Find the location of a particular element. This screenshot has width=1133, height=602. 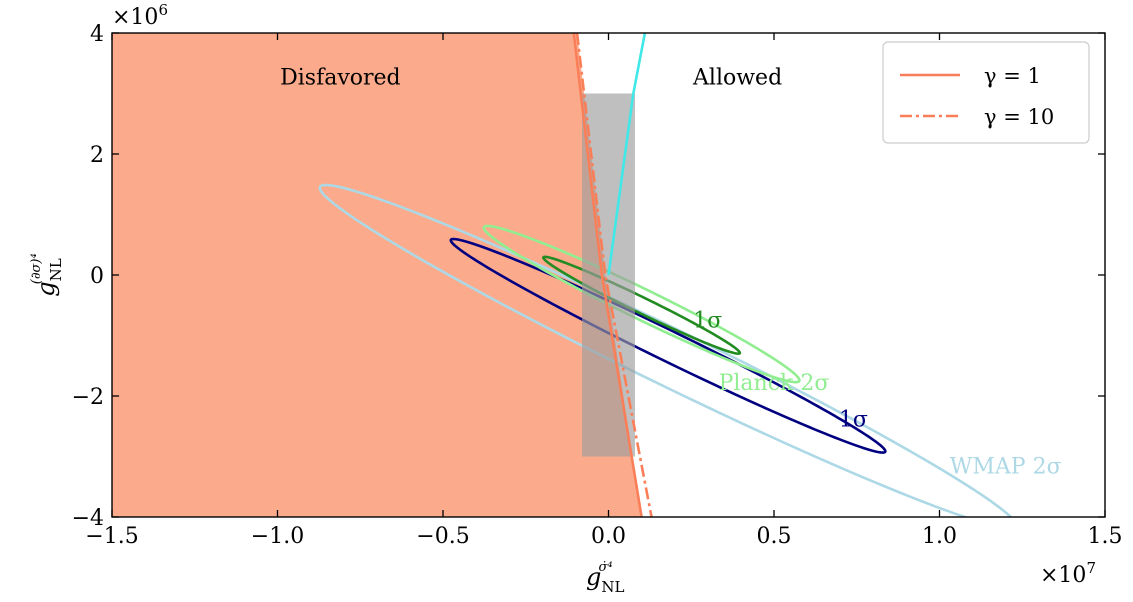

legend-box is located at coordinates (986, 92).